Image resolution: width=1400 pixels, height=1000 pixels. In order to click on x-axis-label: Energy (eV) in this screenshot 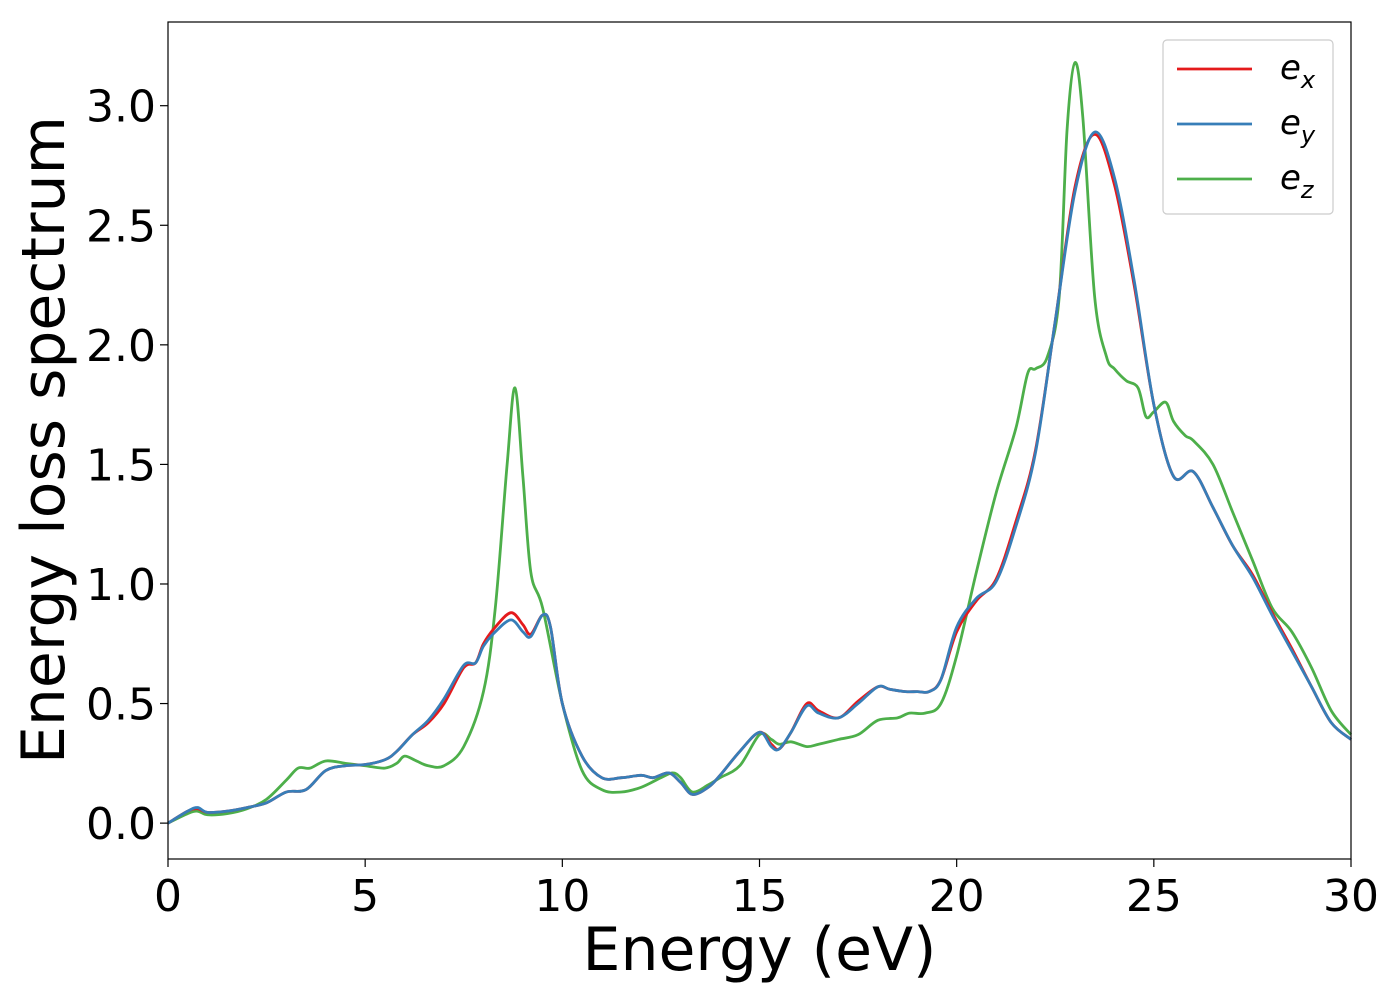, I will do `click(760, 950)`.